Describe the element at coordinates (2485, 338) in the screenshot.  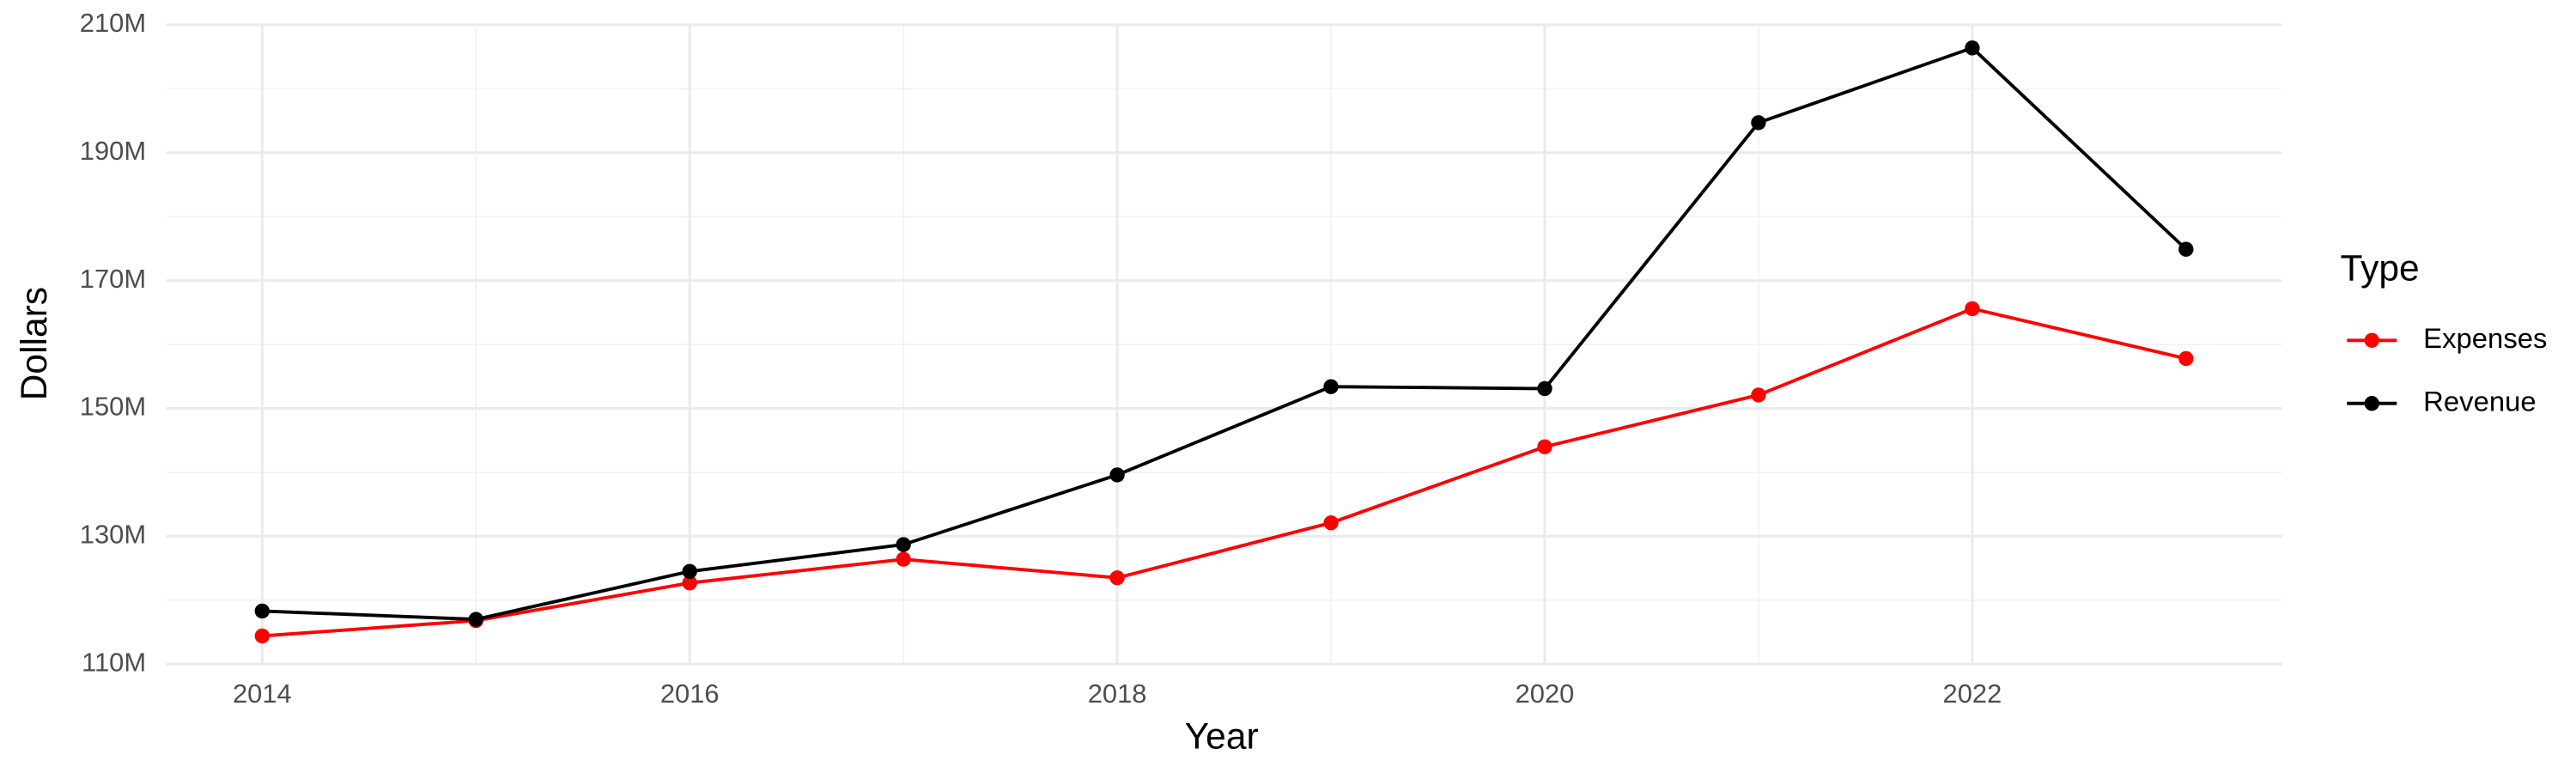
I see `legend-label: Expenses` at that location.